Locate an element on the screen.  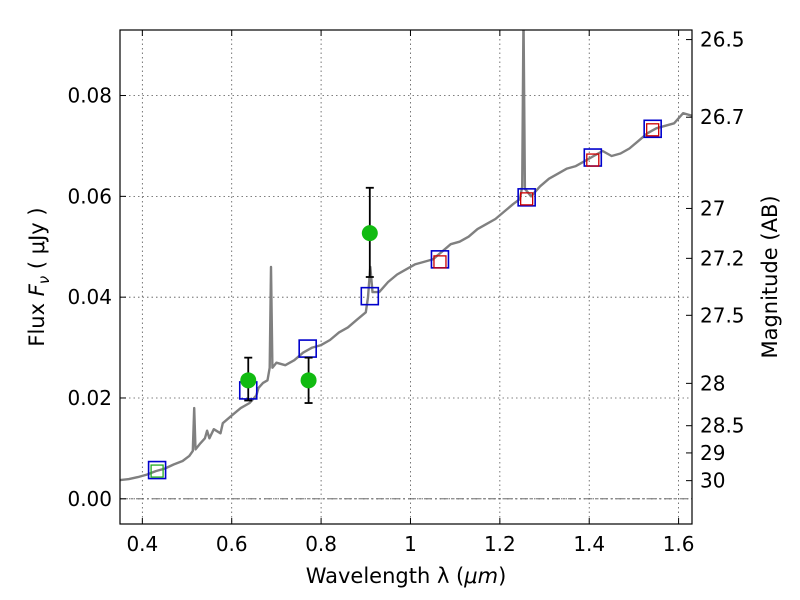
y-axis-label: Flux Fν ( μJy ) is located at coordinates (39, 276).